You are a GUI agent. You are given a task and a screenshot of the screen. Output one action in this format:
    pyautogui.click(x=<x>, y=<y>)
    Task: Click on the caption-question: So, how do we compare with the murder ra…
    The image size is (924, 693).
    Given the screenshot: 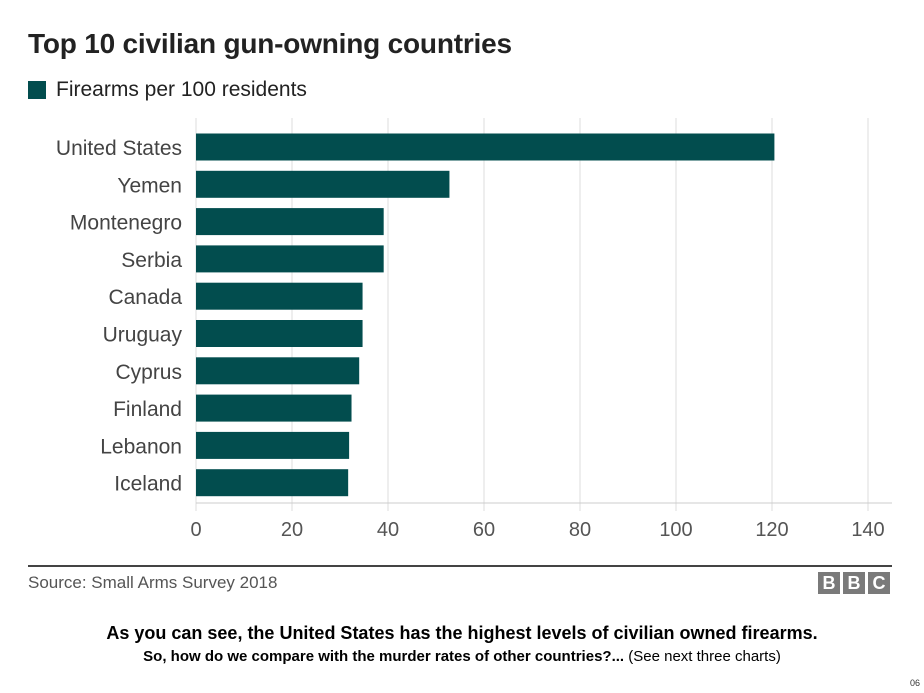 What is the action you would take?
    pyautogui.click(x=384, y=656)
    